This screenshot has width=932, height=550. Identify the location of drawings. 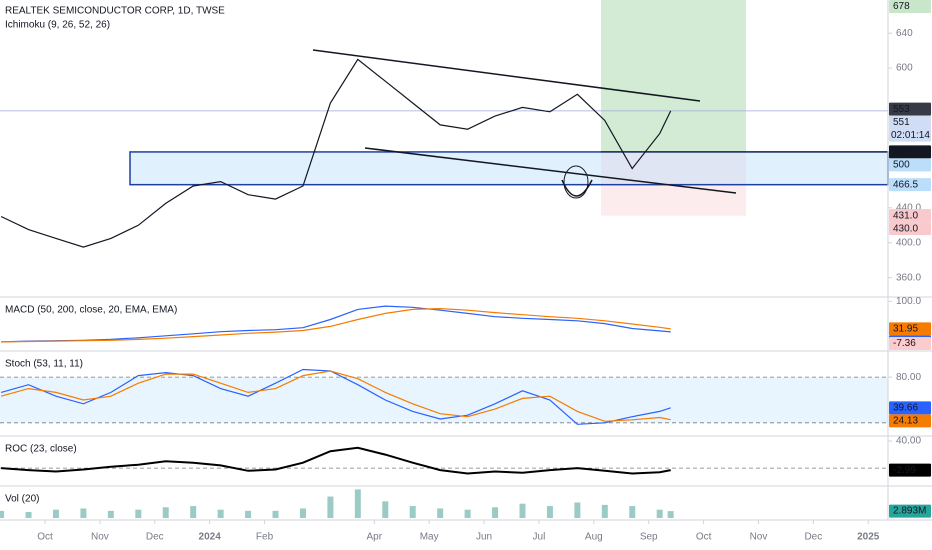
(524, 124).